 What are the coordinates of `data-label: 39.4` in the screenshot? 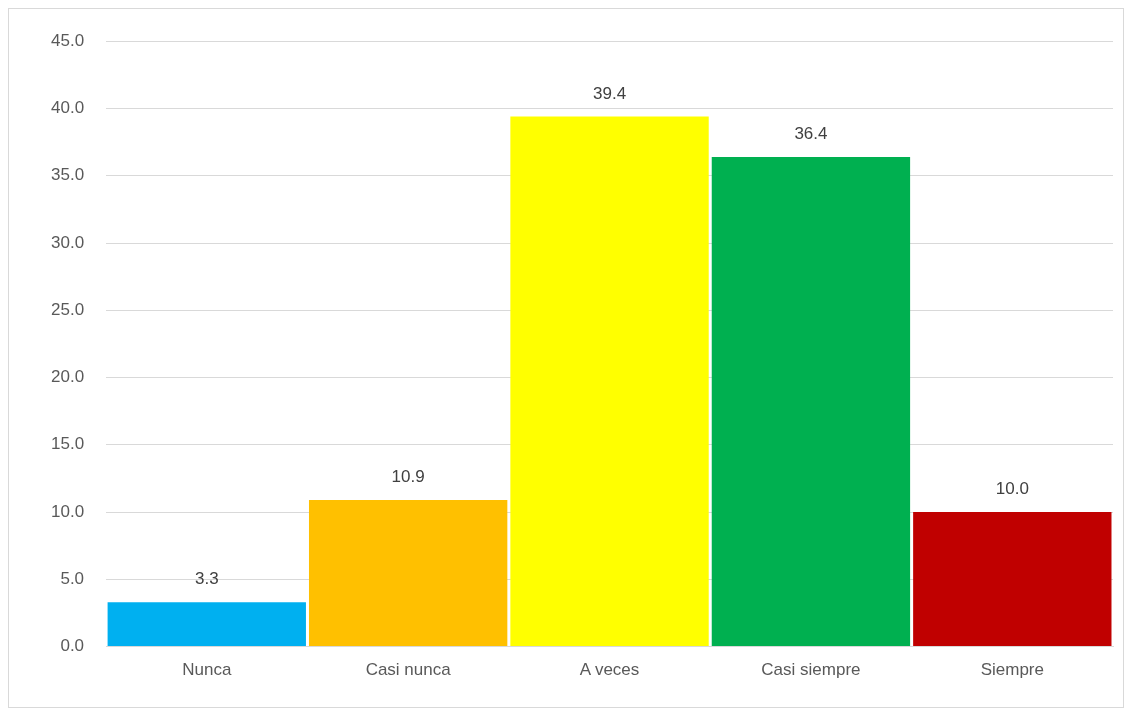 It's located at (610, 93).